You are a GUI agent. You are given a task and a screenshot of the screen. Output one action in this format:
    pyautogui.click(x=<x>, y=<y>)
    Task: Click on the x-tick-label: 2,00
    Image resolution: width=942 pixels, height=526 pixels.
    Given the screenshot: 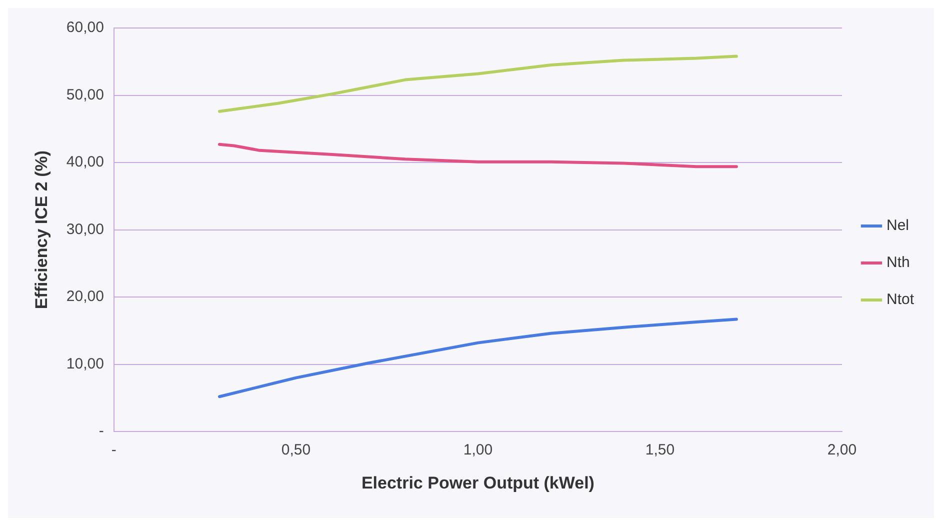 What is the action you would take?
    pyautogui.click(x=842, y=450)
    